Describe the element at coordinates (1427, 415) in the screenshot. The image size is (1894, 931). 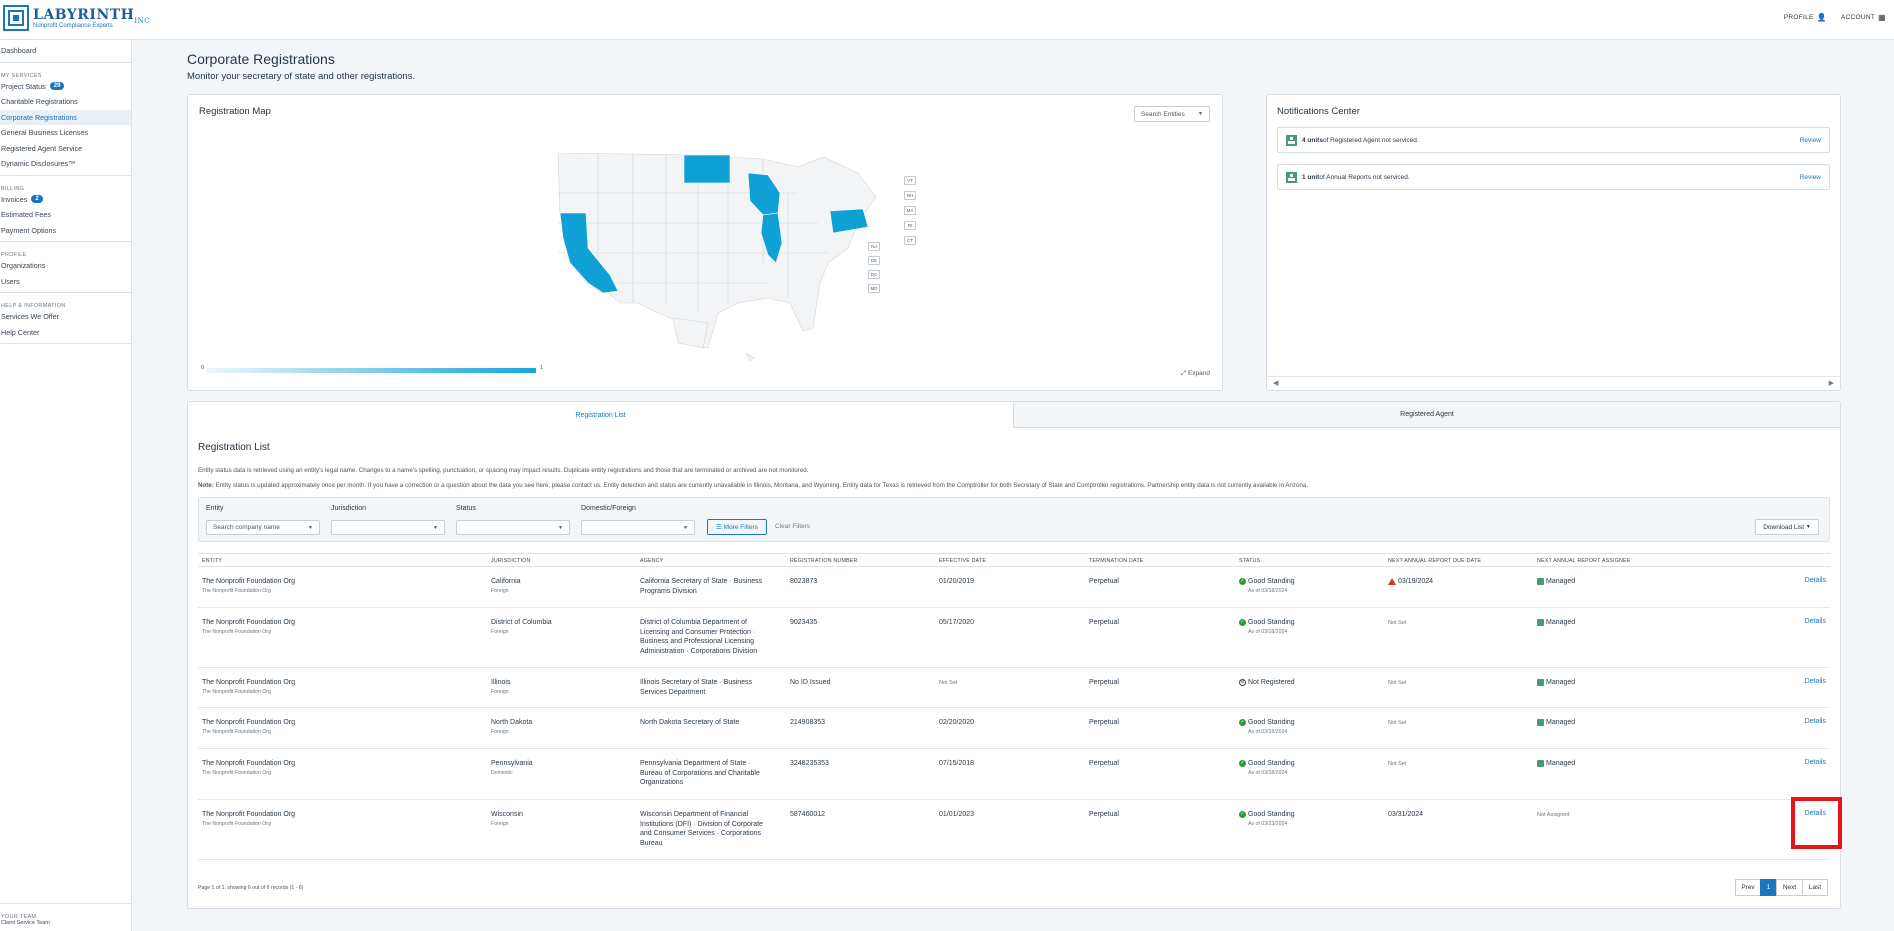
I see `tab-registered-agent: Registered Agent` at that location.